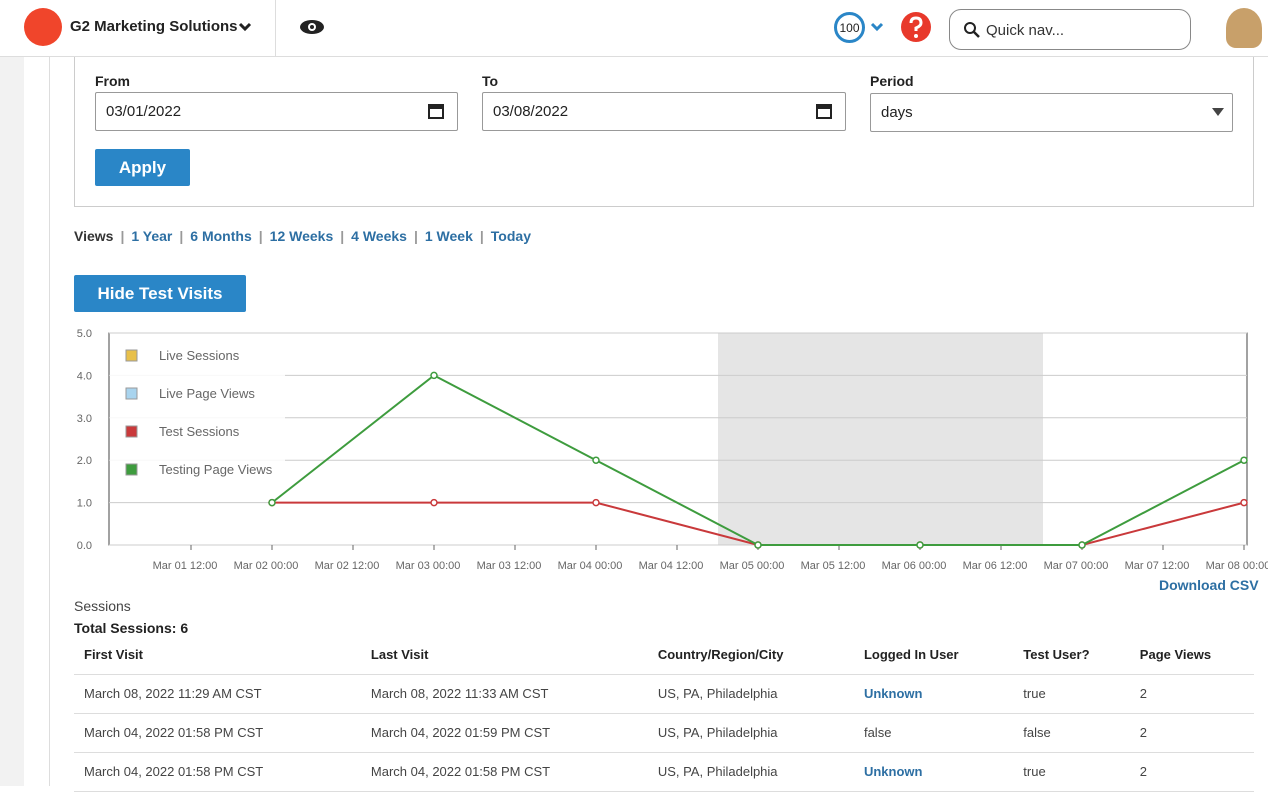  I want to click on view-link: 12 Weeks, so click(301, 236).